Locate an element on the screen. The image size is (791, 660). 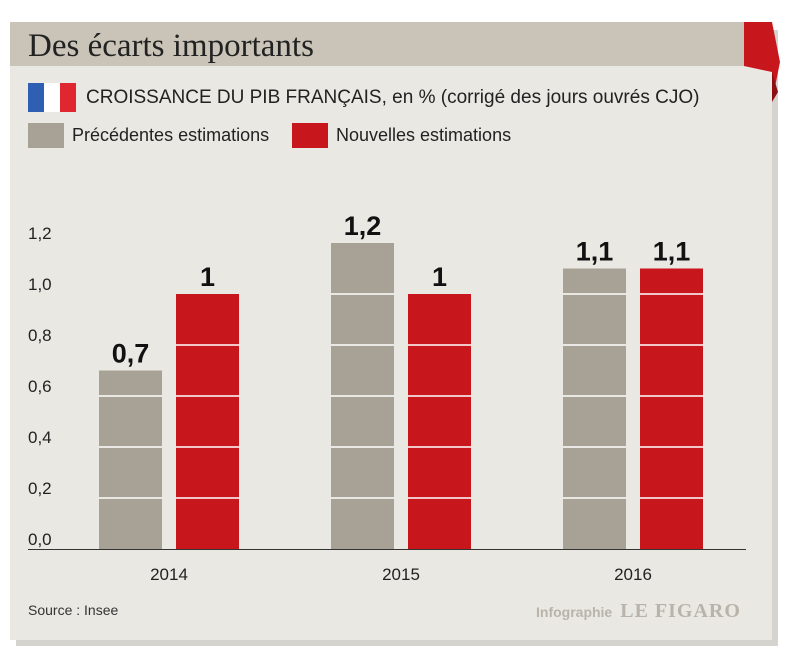
legend-item-previous: Précédentes estimations is located at coordinates (148, 135).